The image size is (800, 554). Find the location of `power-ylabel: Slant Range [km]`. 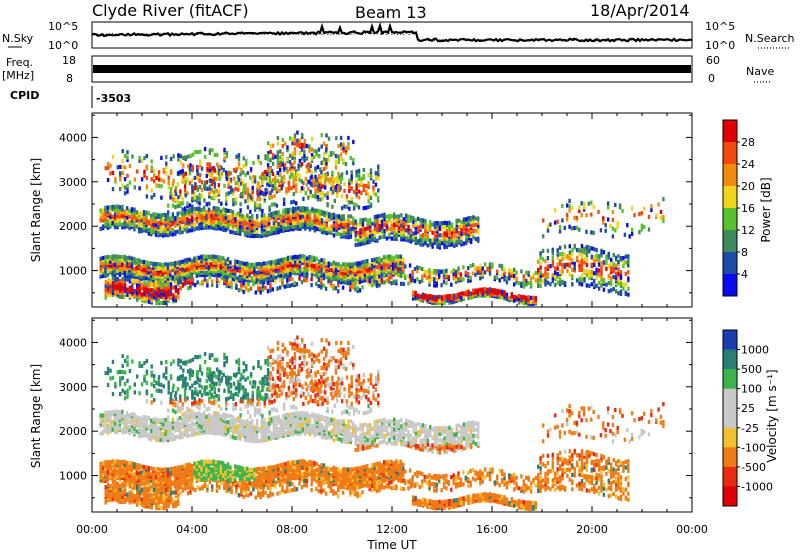

power-ylabel: Slant Range [km] is located at coordinates (36, 210).